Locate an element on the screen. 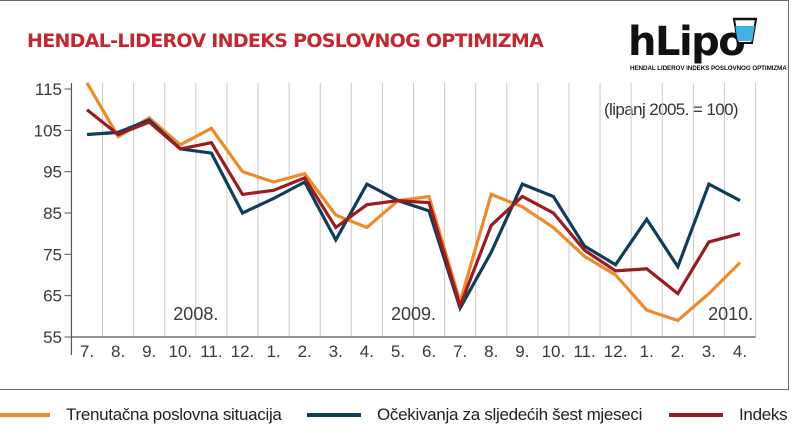 Image resolution: width=792 pixels, height=435 pixels. y-tick-label: 65 is located at coordinates (52, 296).